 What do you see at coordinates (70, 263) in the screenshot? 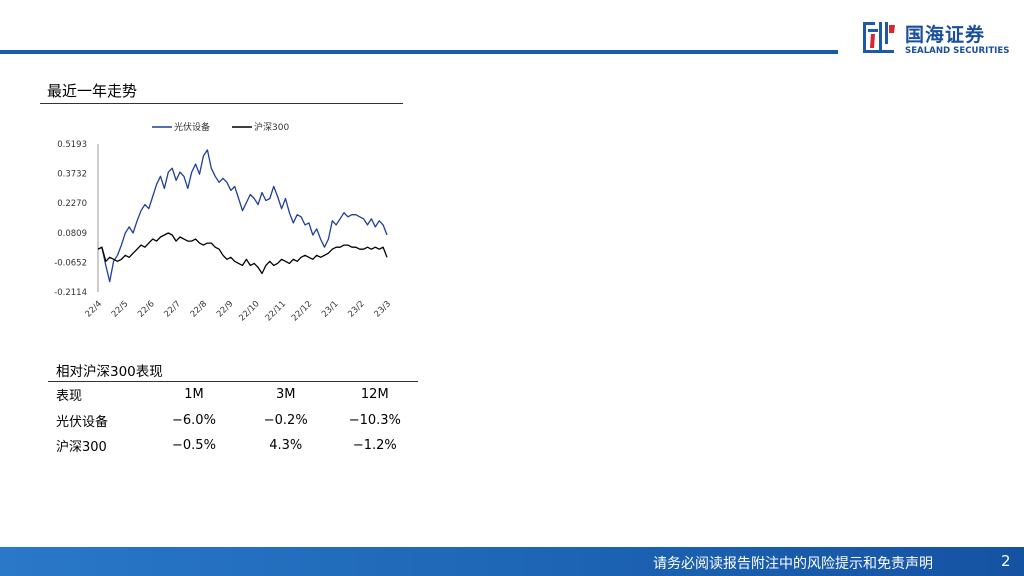
I see `y-tick-label: -0.0652` at bounding box center [70, 263].